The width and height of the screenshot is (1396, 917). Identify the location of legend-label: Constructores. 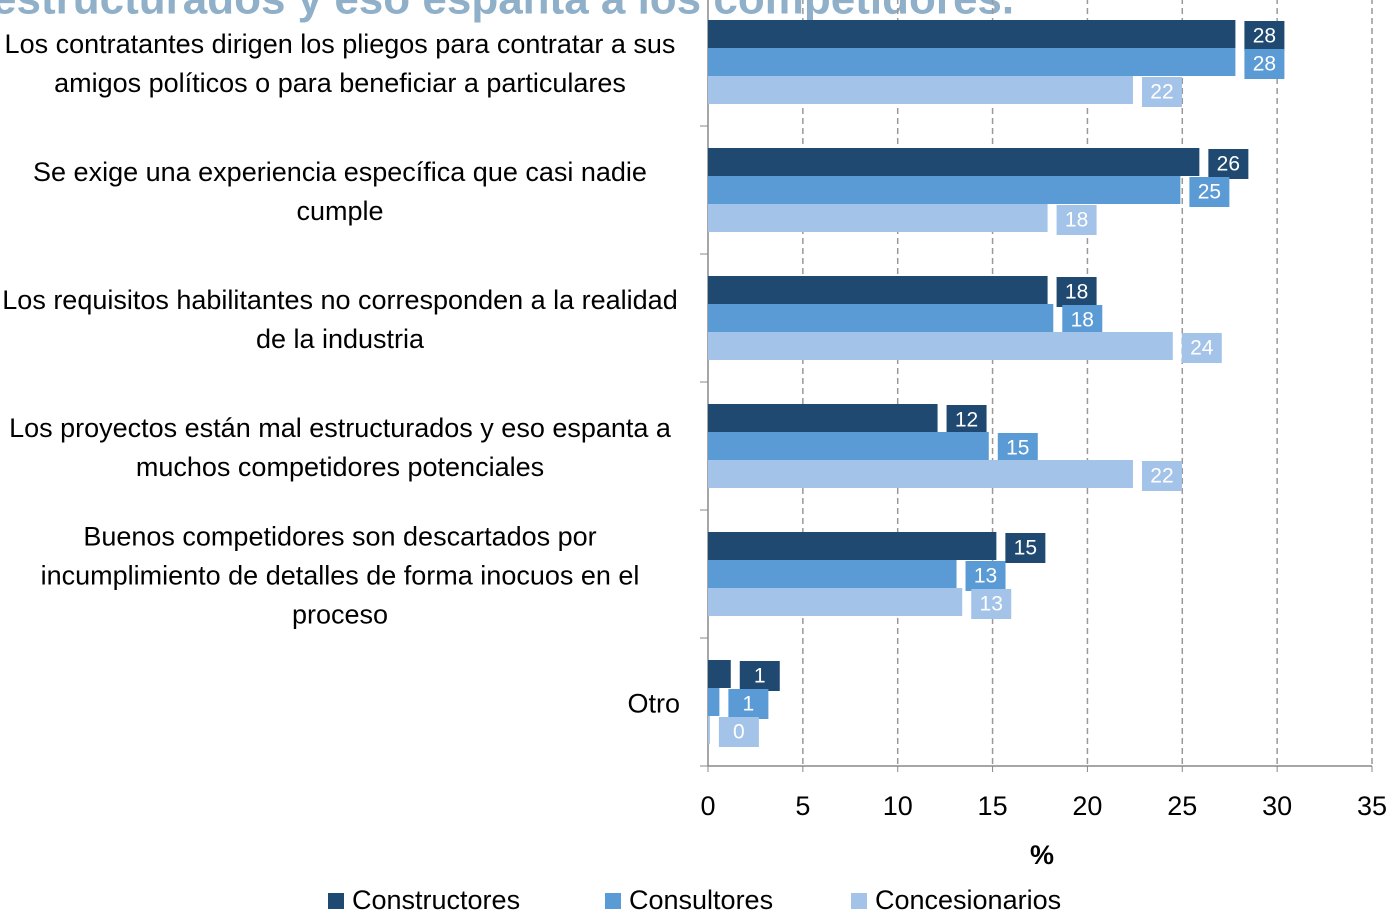
(436, 900).